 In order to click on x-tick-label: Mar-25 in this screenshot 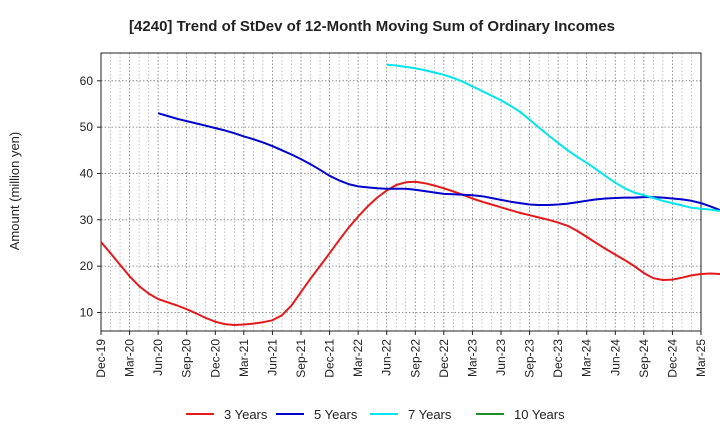, I will do `click(701, 358)`.